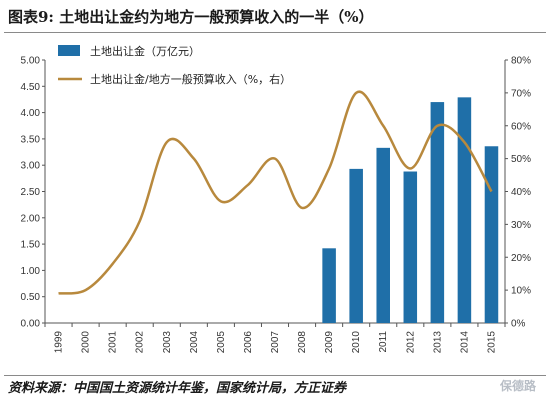  What do you see at coordinates (31, 166) in the screenshot?
I see `left-tick-label: 3.00` at bounding box center [31, 166].